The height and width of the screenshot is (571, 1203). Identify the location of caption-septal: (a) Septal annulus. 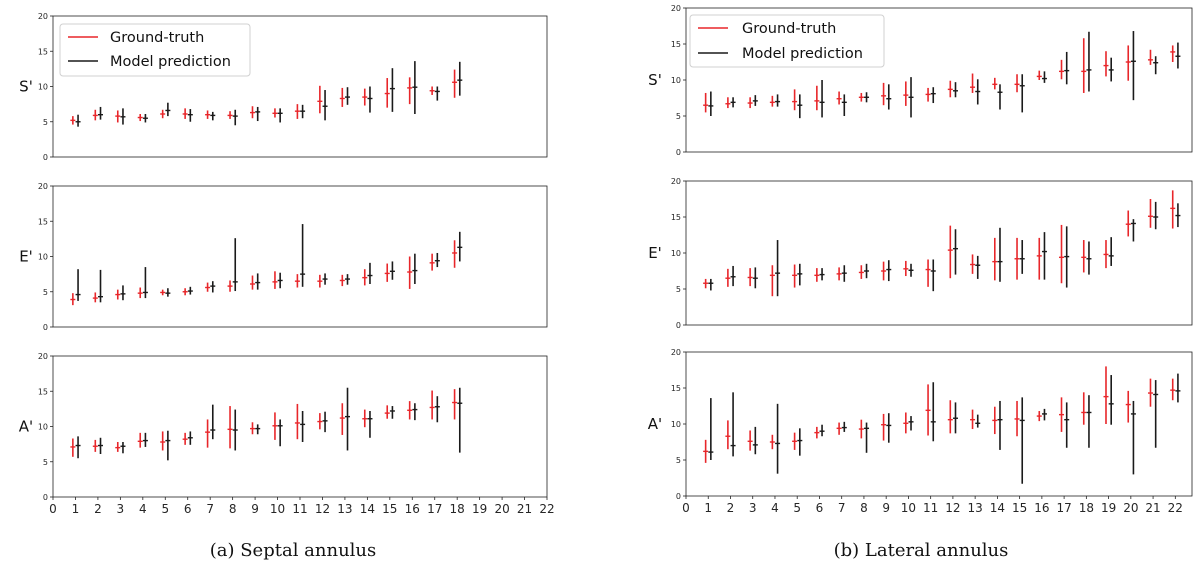
(293, 550).